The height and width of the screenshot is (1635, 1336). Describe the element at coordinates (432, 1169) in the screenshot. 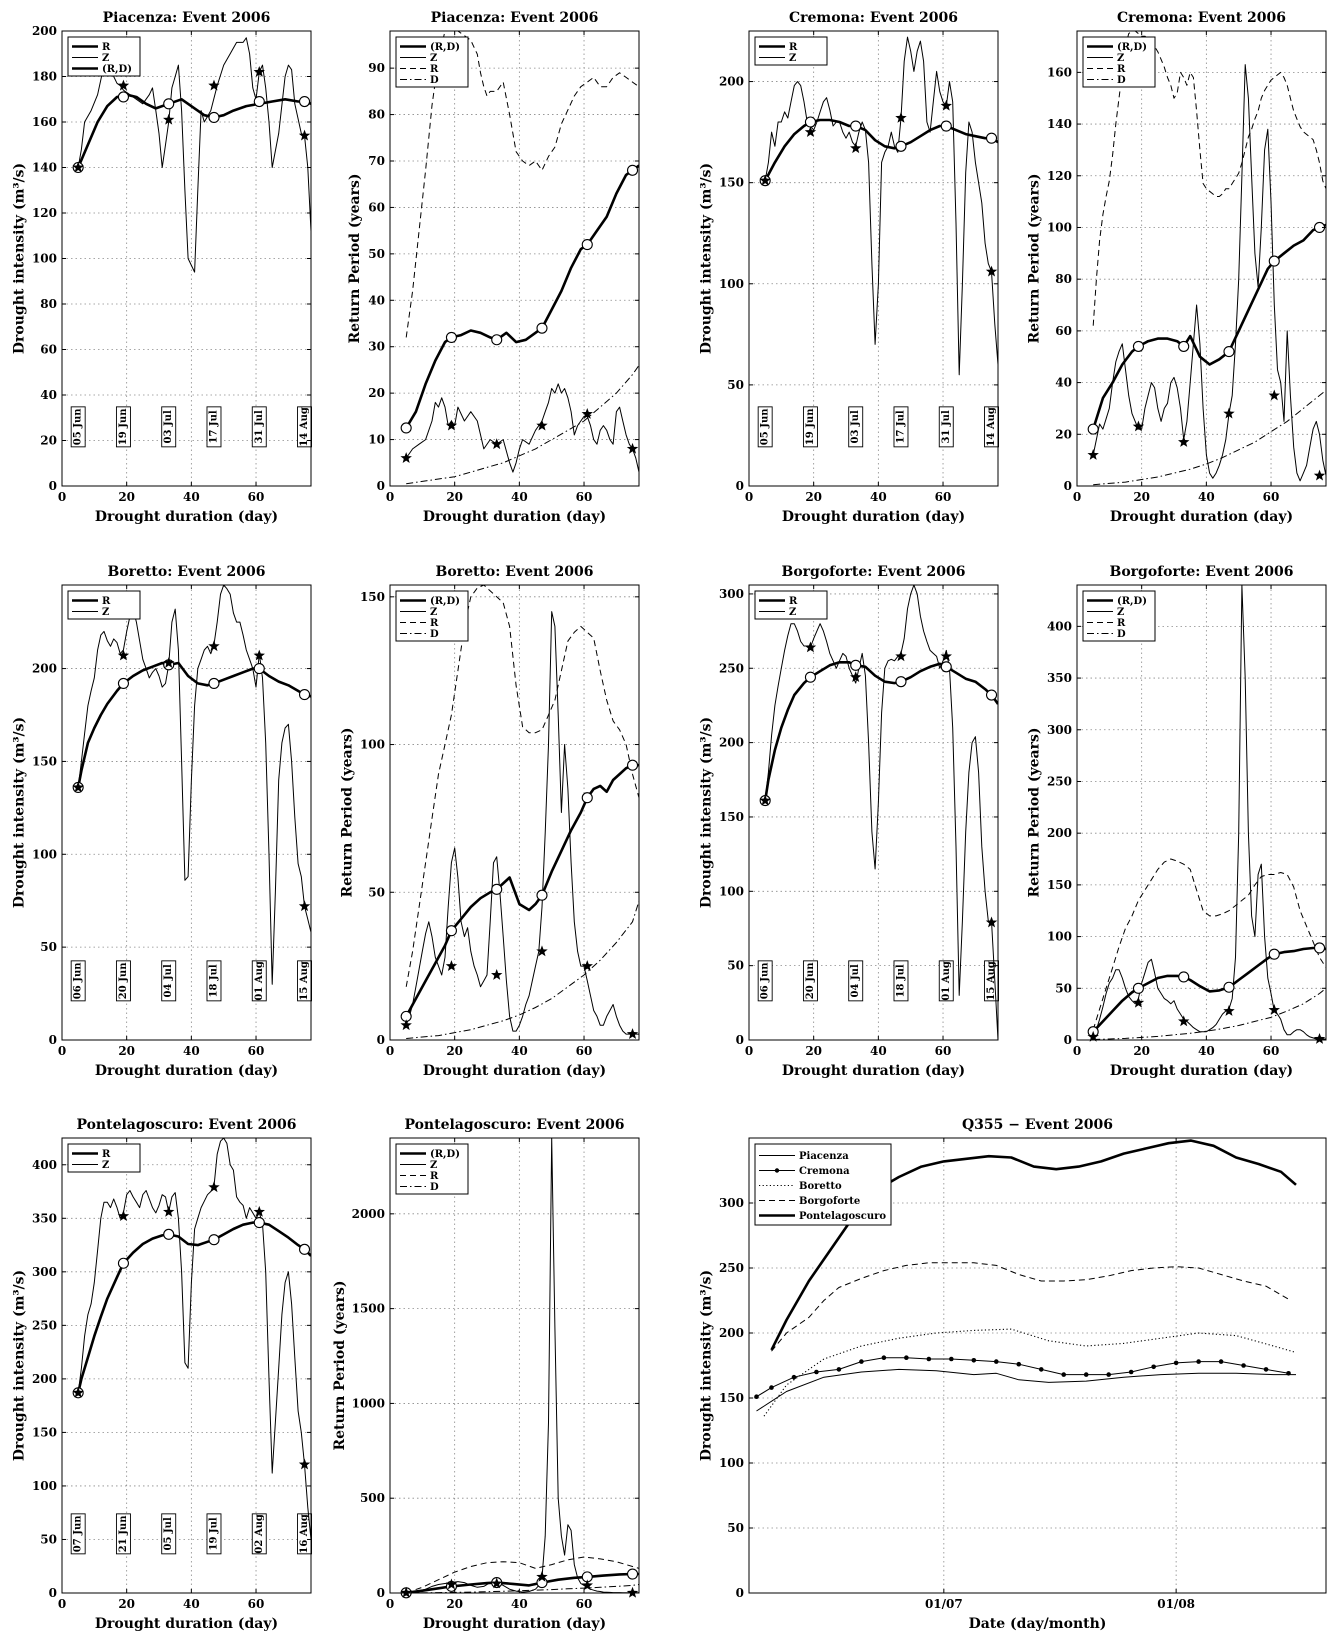

I see `legend: (R,D)ZRD` at that location.